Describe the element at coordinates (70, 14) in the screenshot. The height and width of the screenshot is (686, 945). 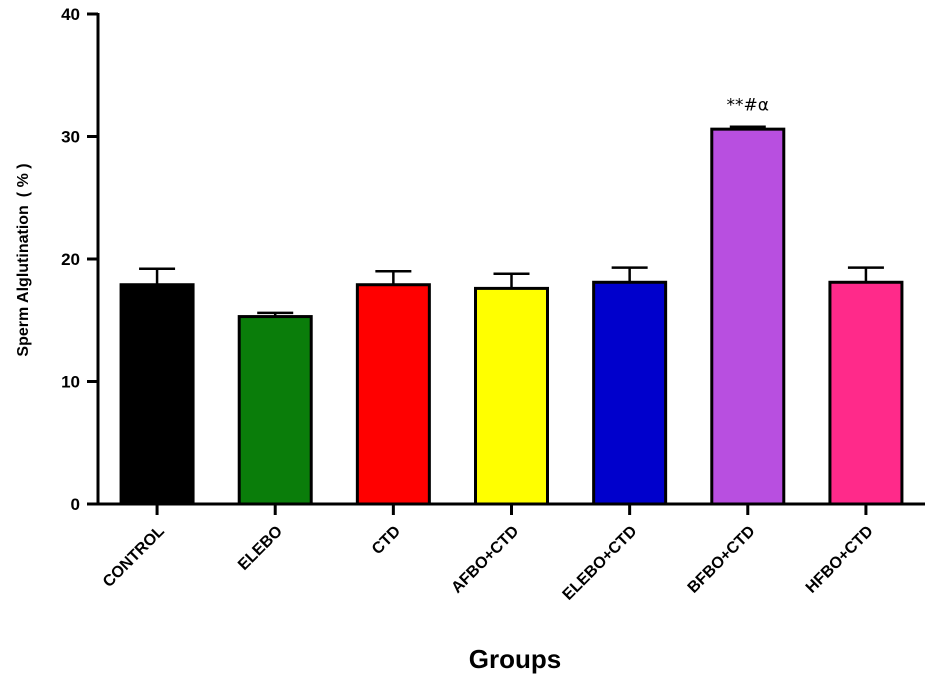
I see `y-tick-label: 40` at that location.